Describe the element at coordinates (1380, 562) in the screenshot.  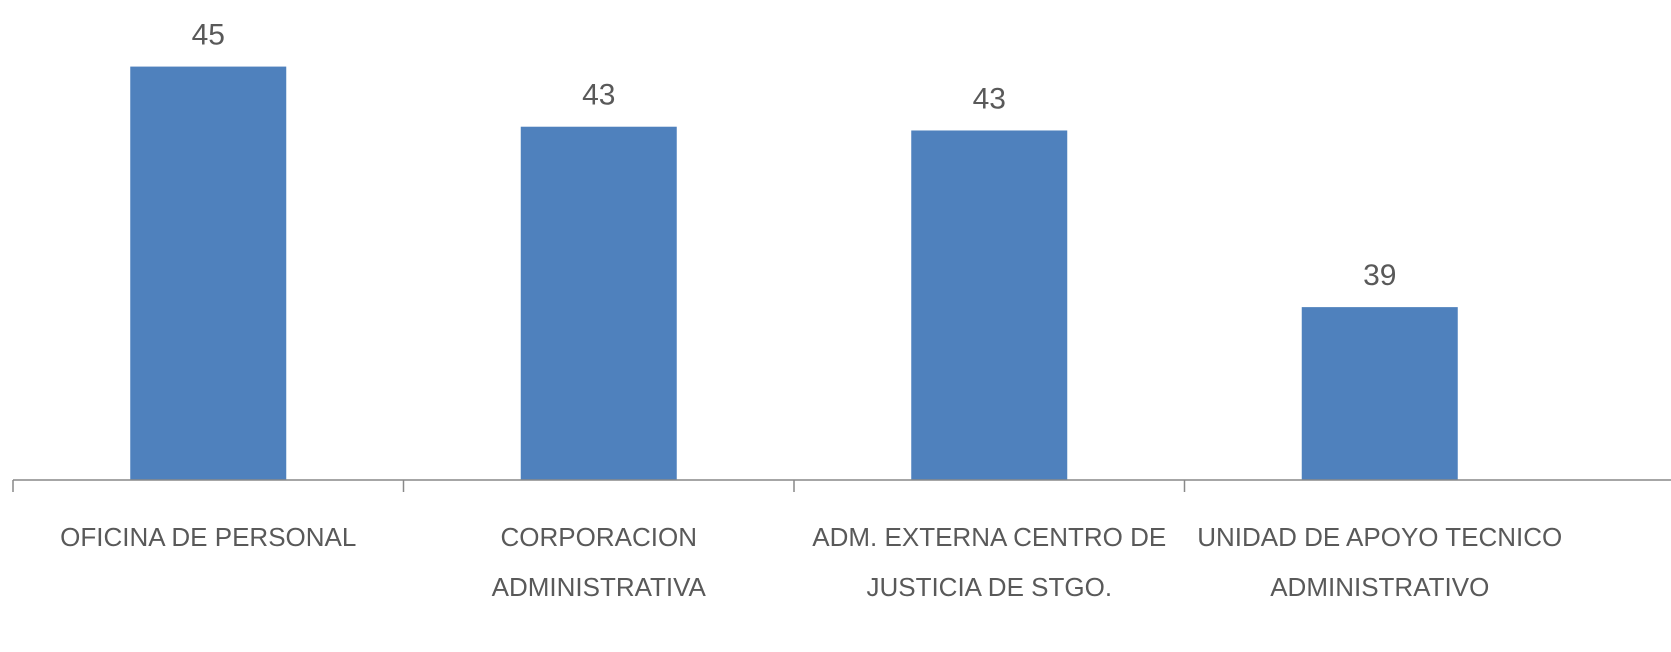
I see `x-tick-label: UNIDAD DE APOYO TECNICO ADMINISTRATIVO` at that location.